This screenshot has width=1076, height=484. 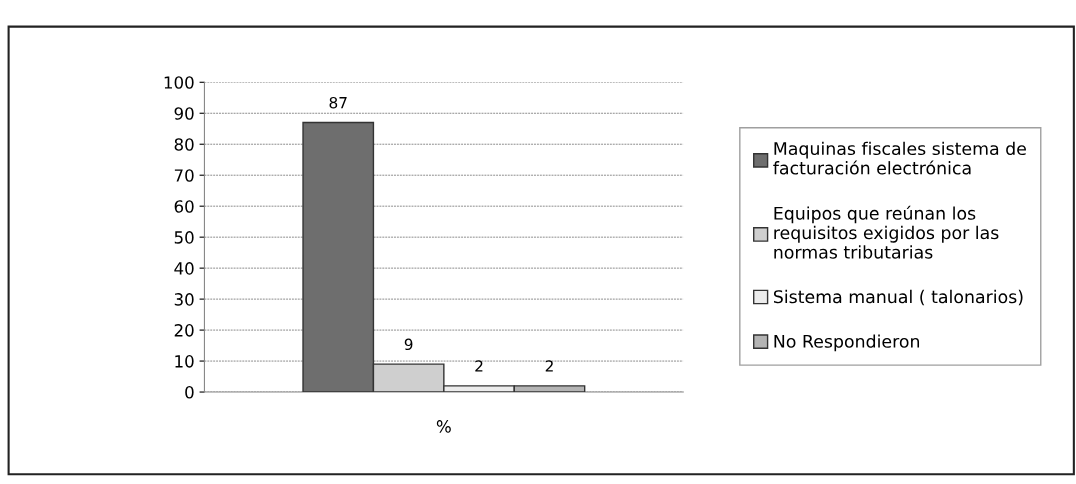 What do you see at coordinates (184, 299) in the screenshot?
I see `y-tick-label: 30` at bounding box center [184, 299].